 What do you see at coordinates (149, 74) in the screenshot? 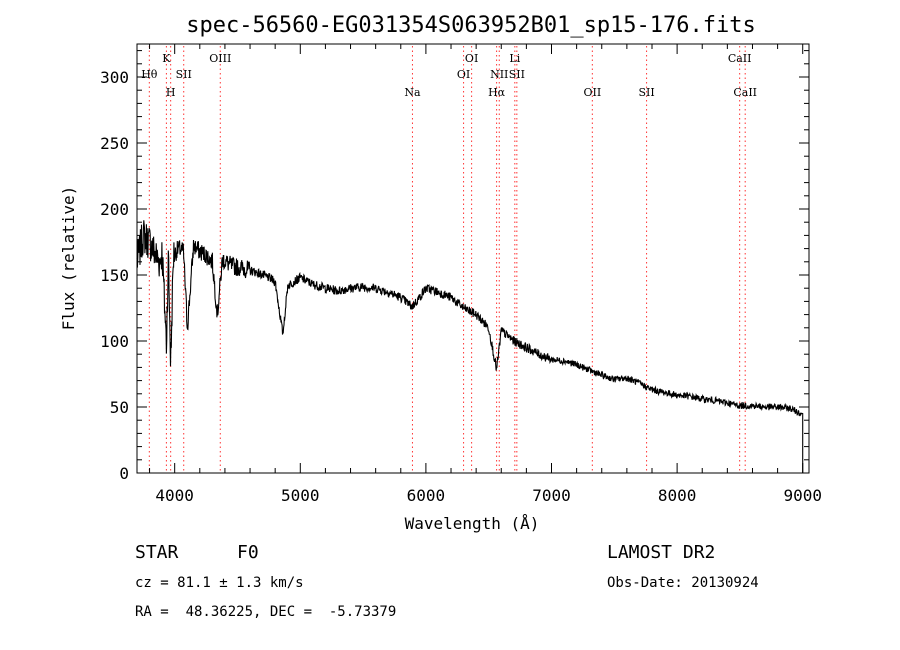
I see `marker-label-hθ: Hθ` at bounding box center [149, 74].